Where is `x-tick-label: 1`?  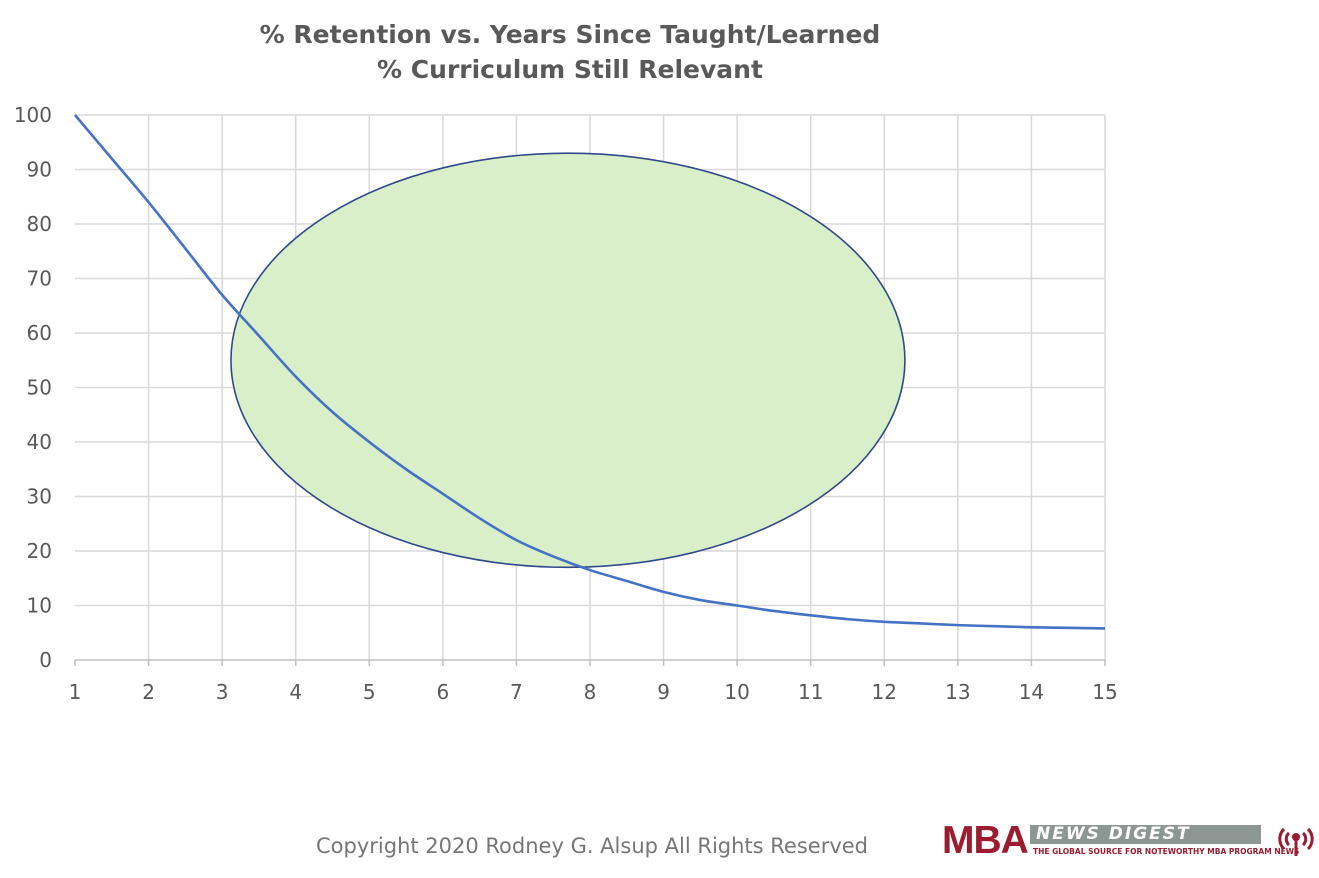 x-tick-label: 1 is located at coordinates (75, 692).